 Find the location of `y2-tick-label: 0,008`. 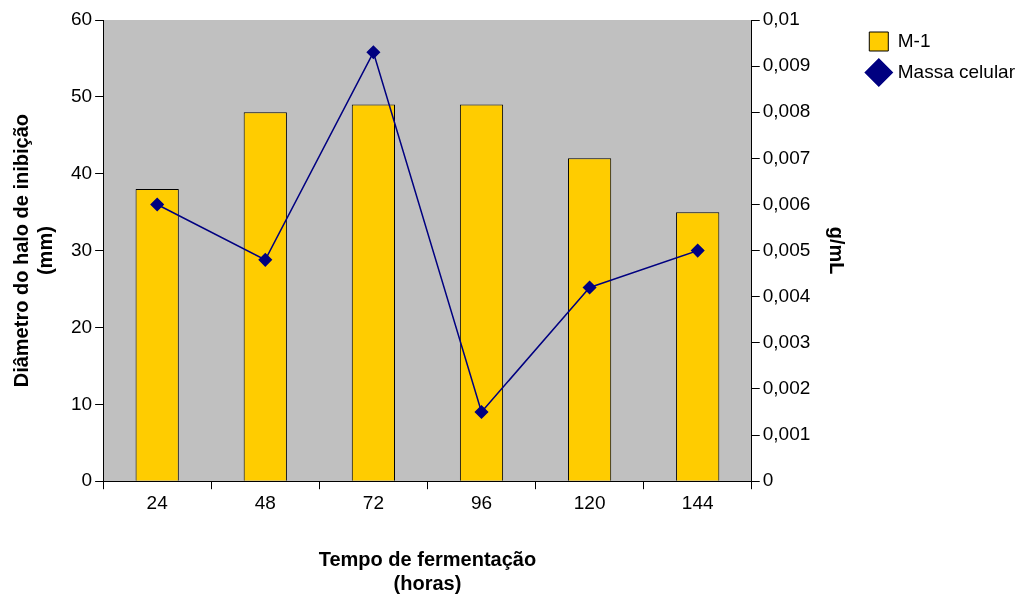

y2-tick-label: 0,008 is located at coordinates (786, 111).